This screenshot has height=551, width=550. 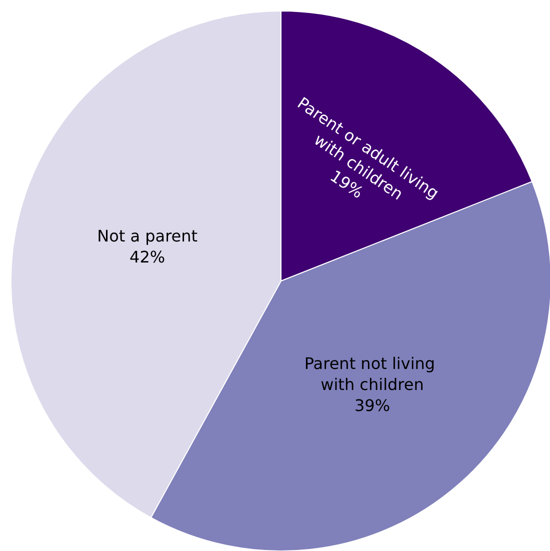 I want to click on slice-label: Parent not living with children, so click(x=372, y=374).